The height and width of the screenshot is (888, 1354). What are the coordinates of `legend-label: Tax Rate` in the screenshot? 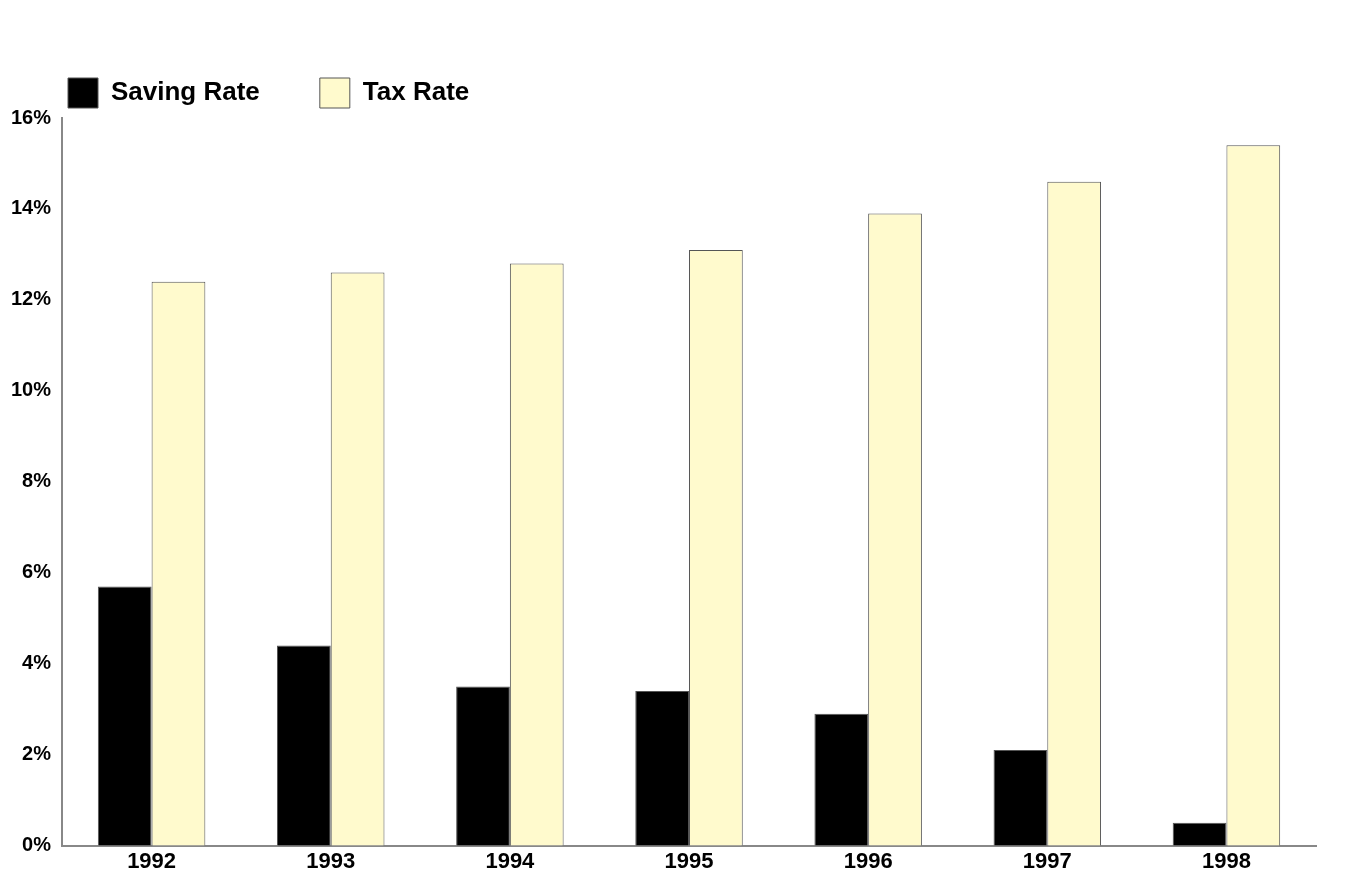 It's located at (416, 91).